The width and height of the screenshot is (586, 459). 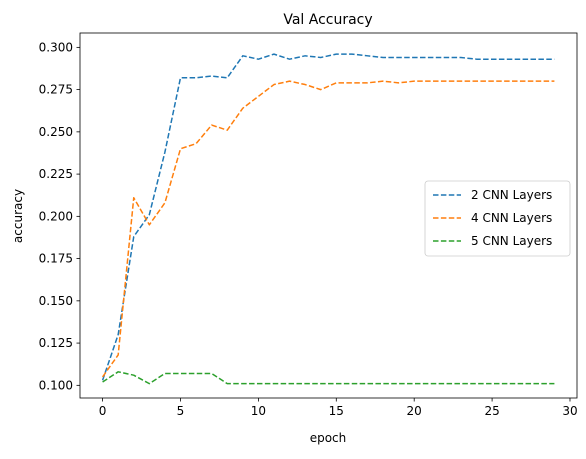 What do you see at coordinates (56, 343) in the screenshot?
I see `y-tick-label: 0.125` at bounding box center [56, 343].